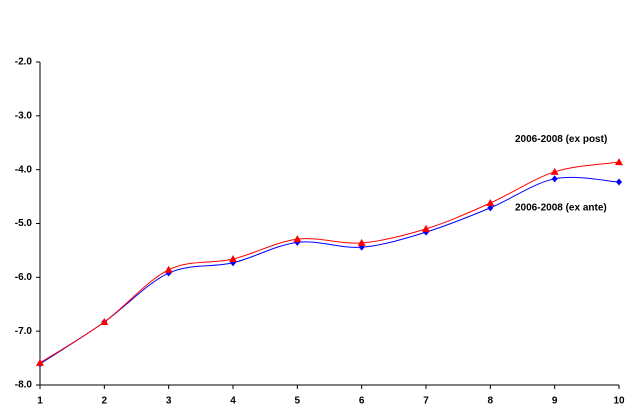  I want to click on y-tick-label: -3.0, so click(24, 115).